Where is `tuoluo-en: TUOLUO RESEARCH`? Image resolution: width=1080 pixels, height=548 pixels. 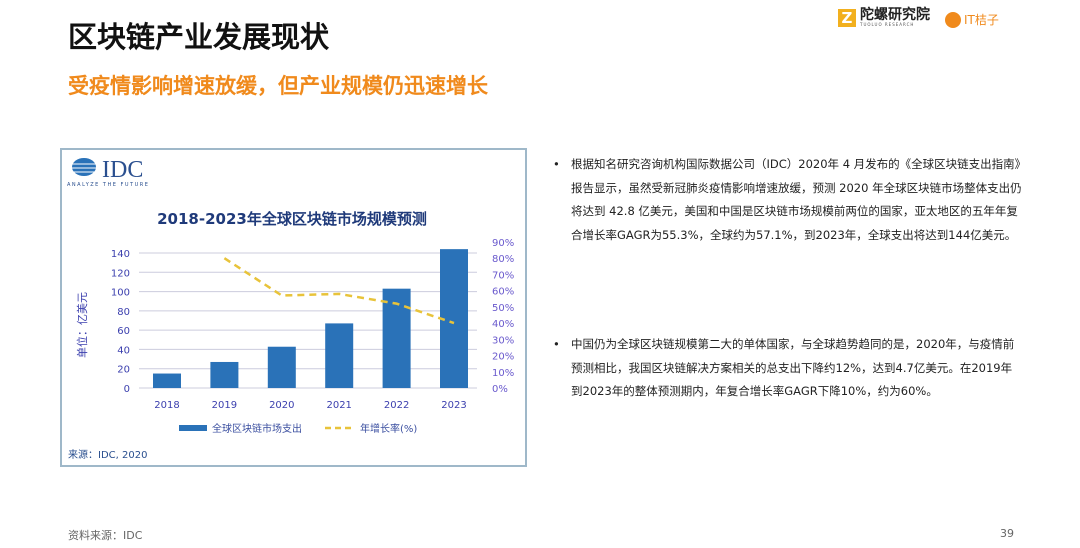 tuoluo-en: TUOLUO RESEARCH is located at coordinates (887, 24).